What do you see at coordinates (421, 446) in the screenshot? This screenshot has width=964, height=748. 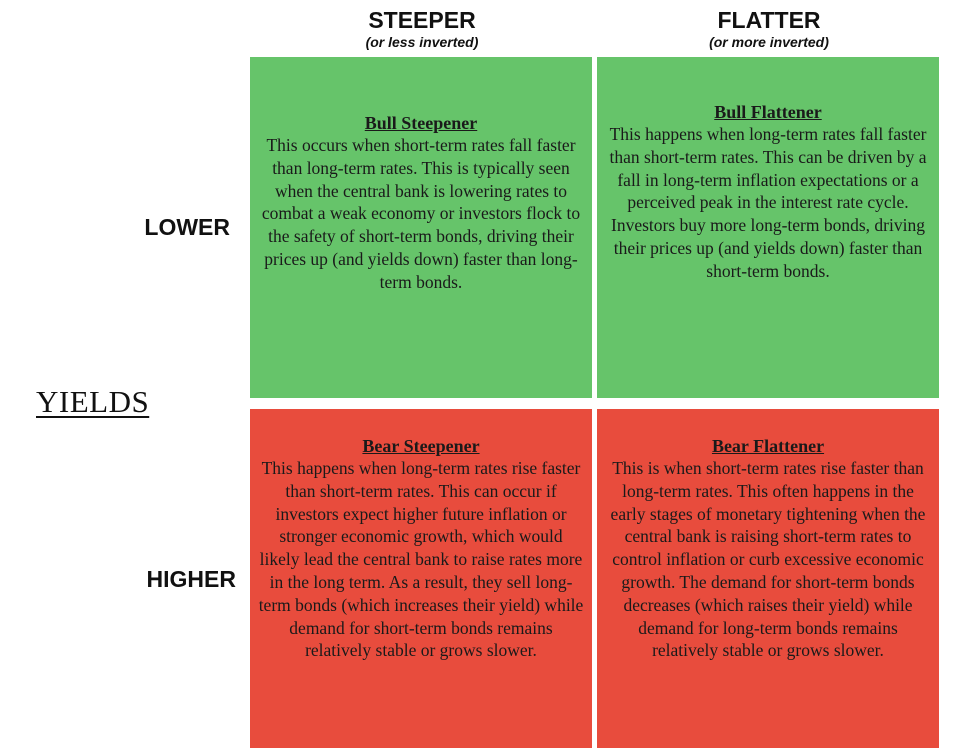 I see `cell-title: Bear Steepener` at bounding box center [421, 446].